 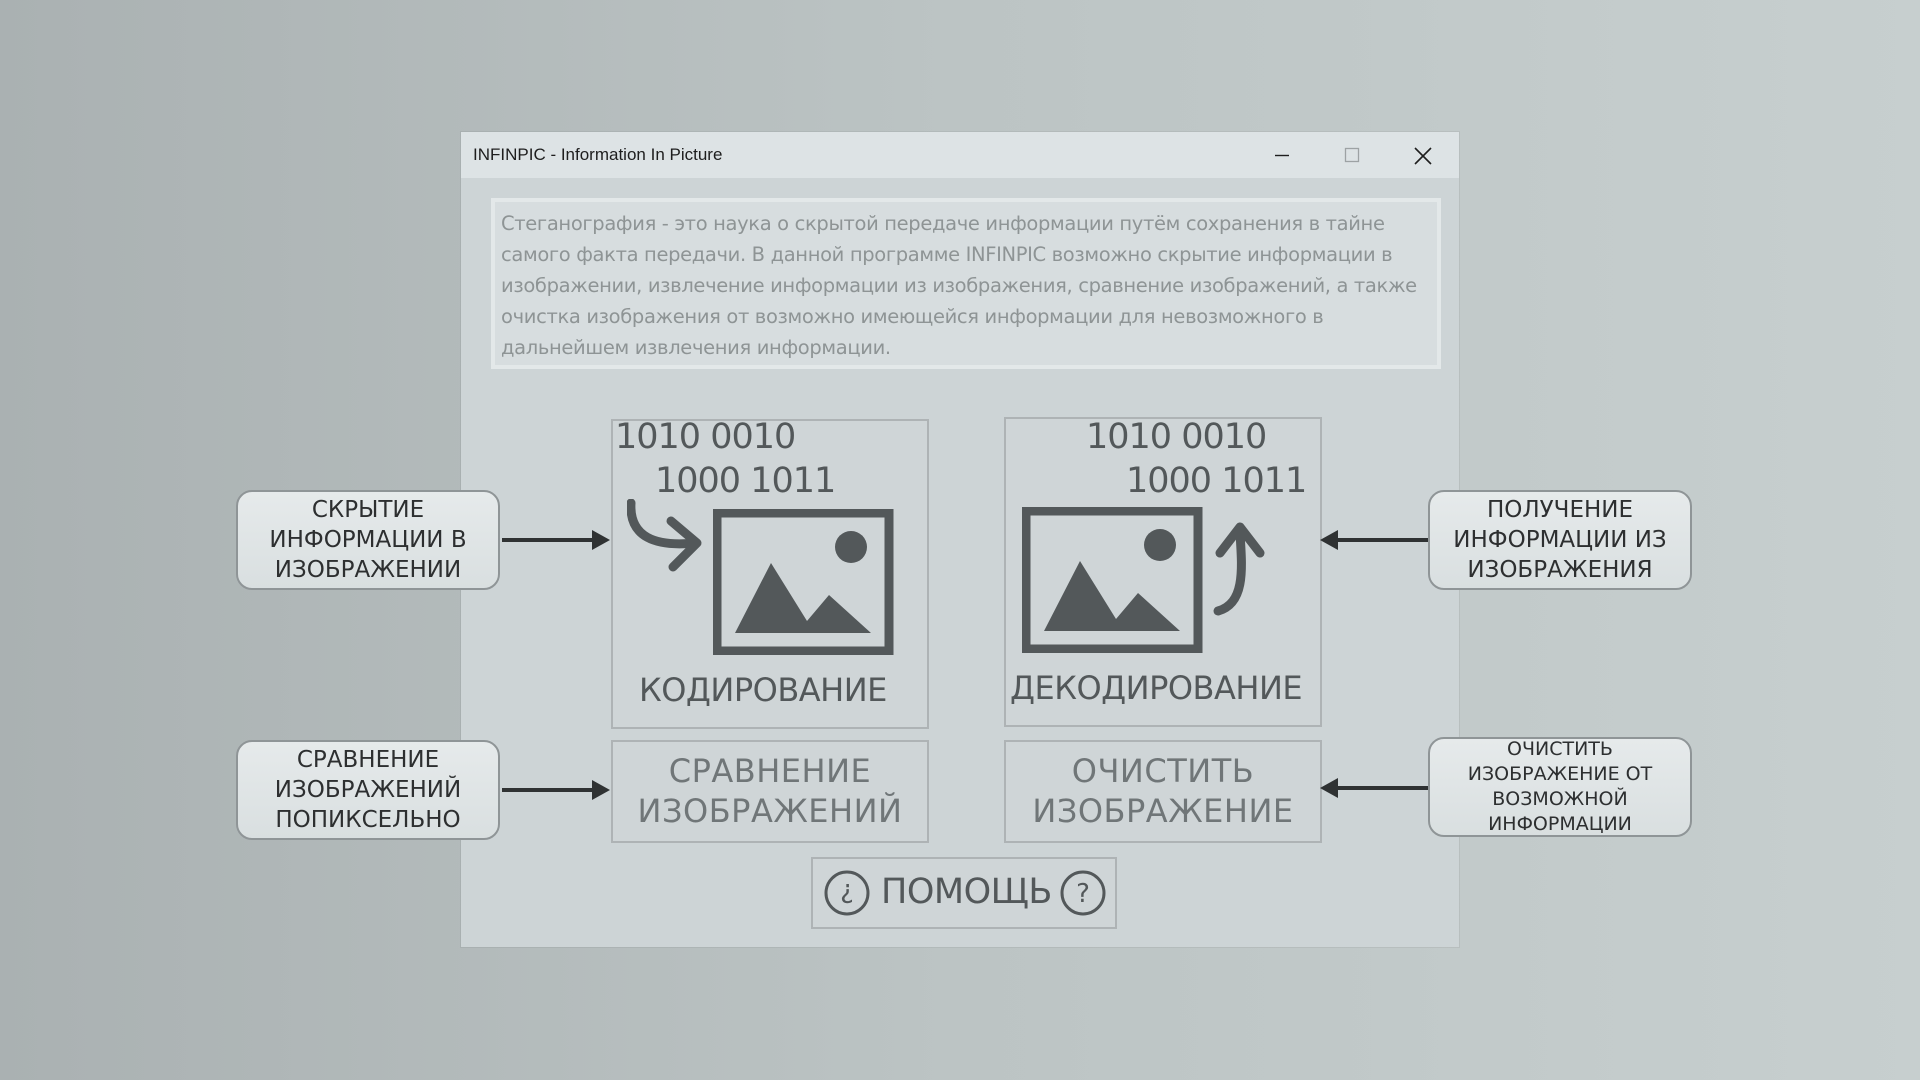 What do you see at coordinates (368, 760) in the screenshot?
I see `callout-line: СРАВНЕНИЕ` at bounding box center [368, 760].